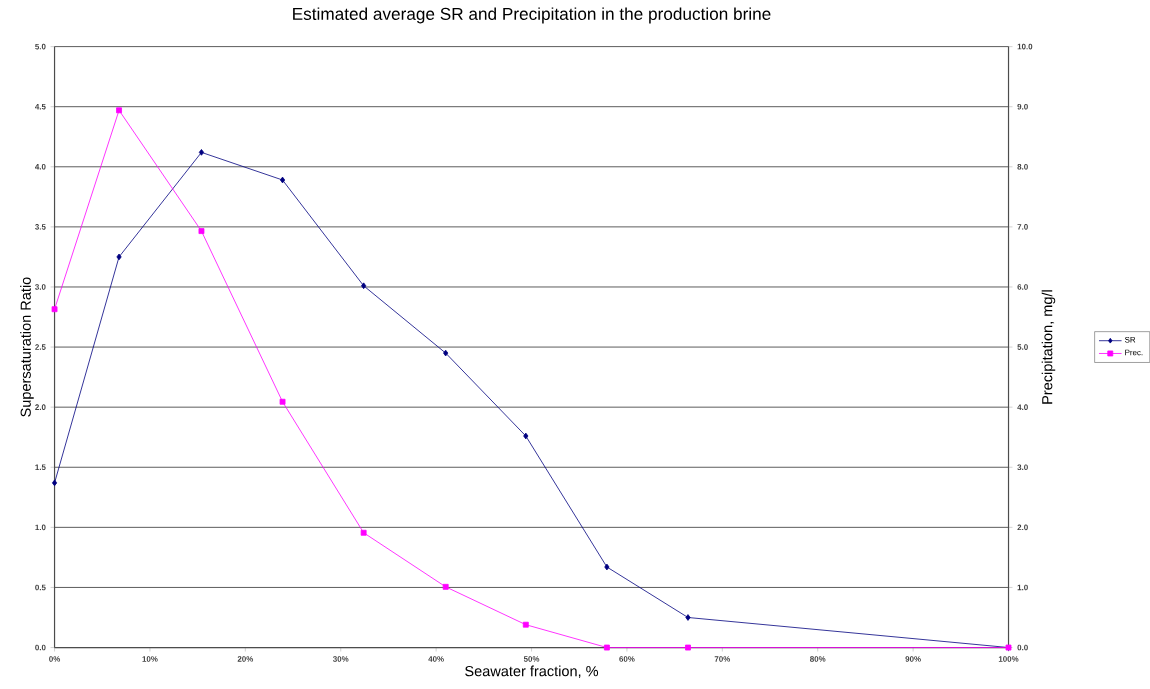  What do you see at coordinates (1048, 347) in the screenshot?
I see `y2-axis-title: Precipitation, mg/l` at bounding box center [1048, 347].